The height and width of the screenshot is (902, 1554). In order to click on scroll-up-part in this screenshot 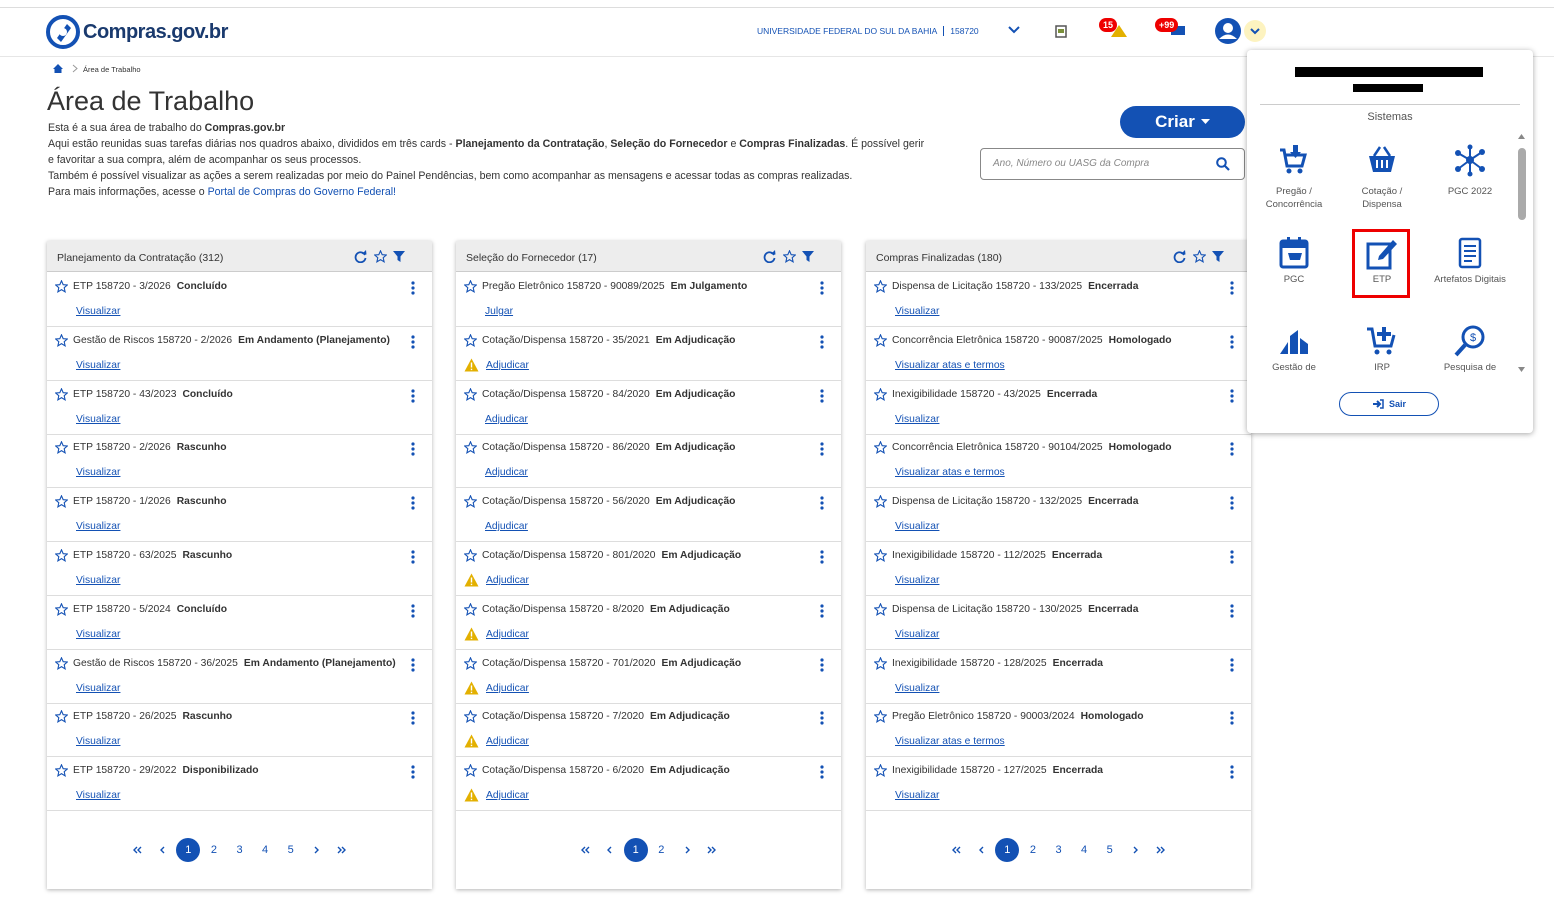, I will do `click(1521, 136)`.